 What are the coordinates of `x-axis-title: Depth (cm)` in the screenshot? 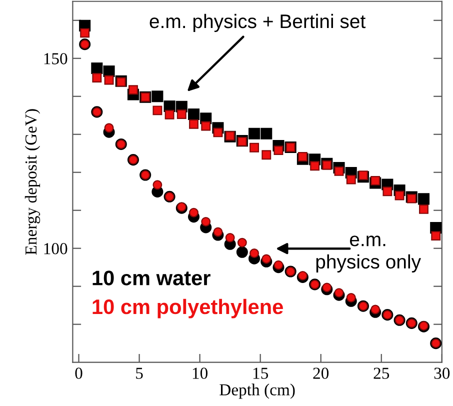 It's located at (257, 391).